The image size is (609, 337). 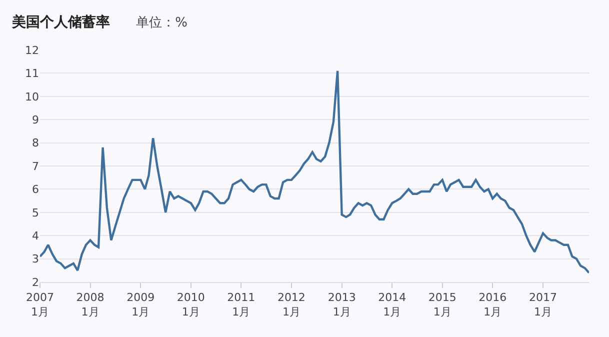 I want to click on chart-title: 美国个人储蓄率, so click(x=60, y=22).